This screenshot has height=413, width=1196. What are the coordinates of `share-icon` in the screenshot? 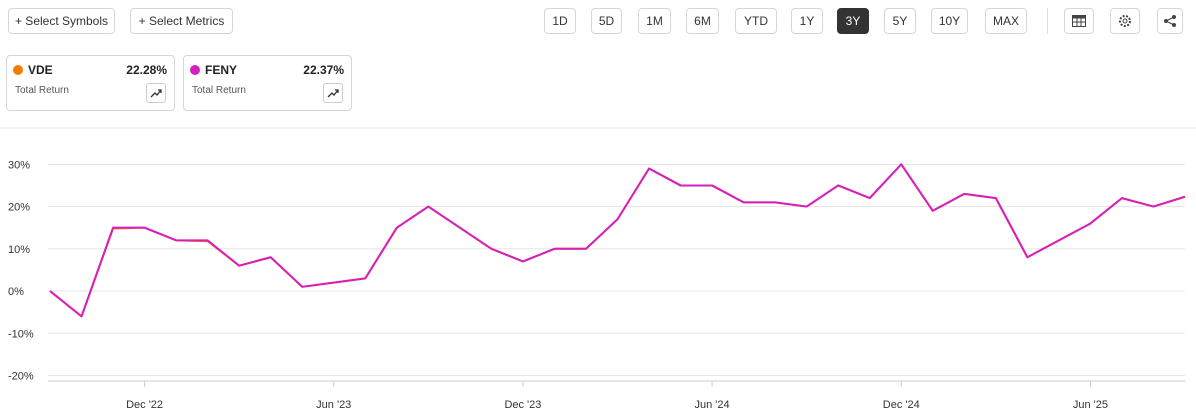 It's located at (1170, 21).